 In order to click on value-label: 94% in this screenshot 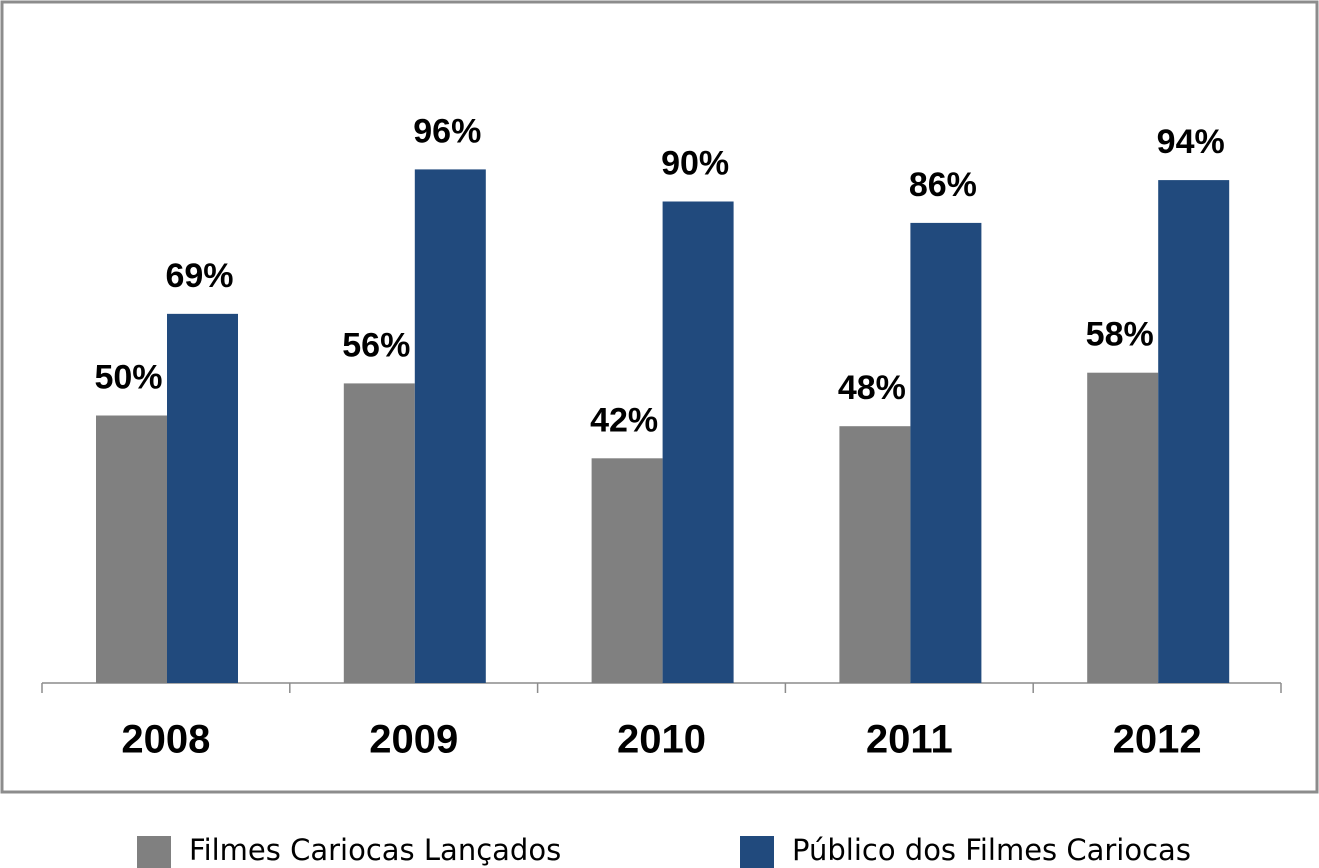, I will do `click(1191, 142)`.